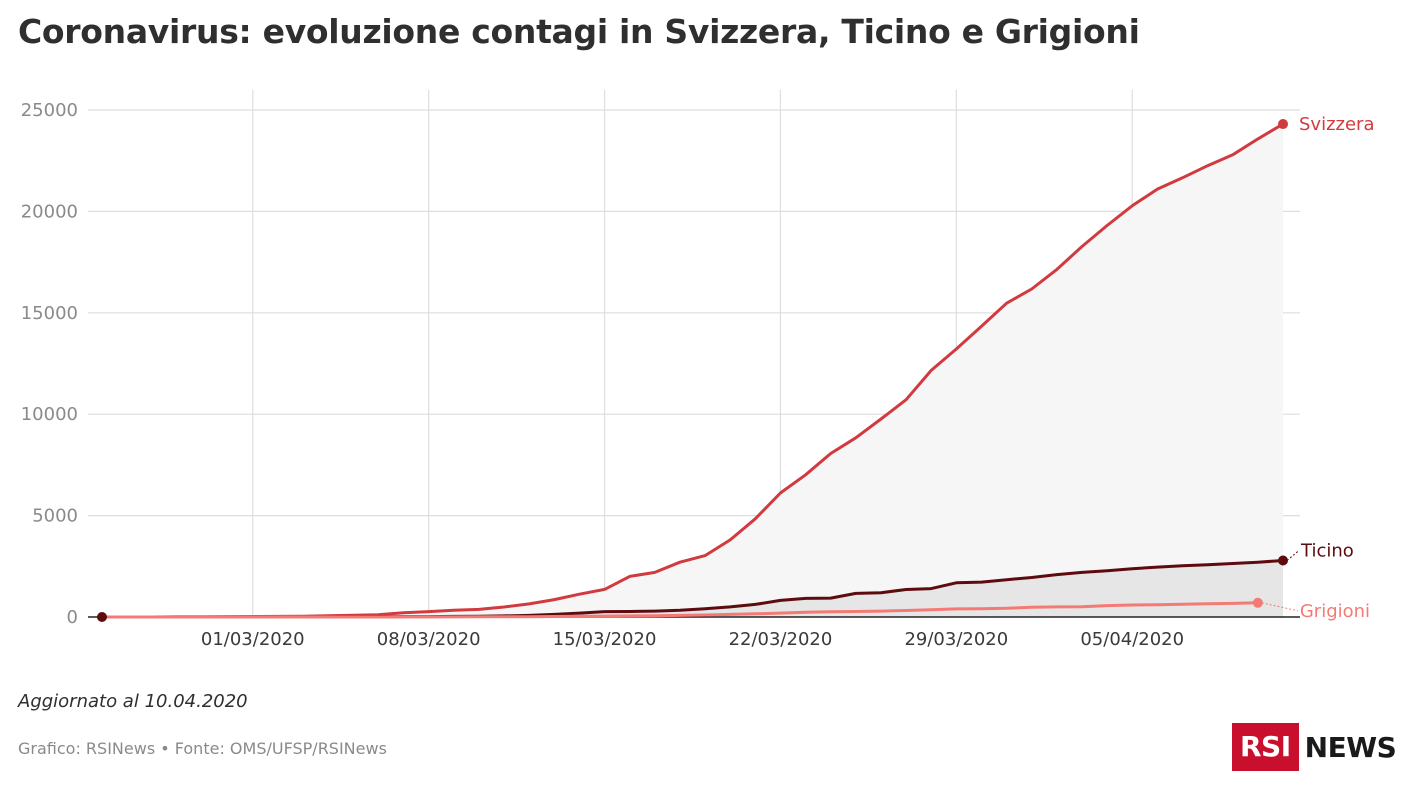  What do you see at coordinates (781, 639) in the screenshot?
I see `x-tick-label: 22/03/2020` at bounding box center [781, 639].